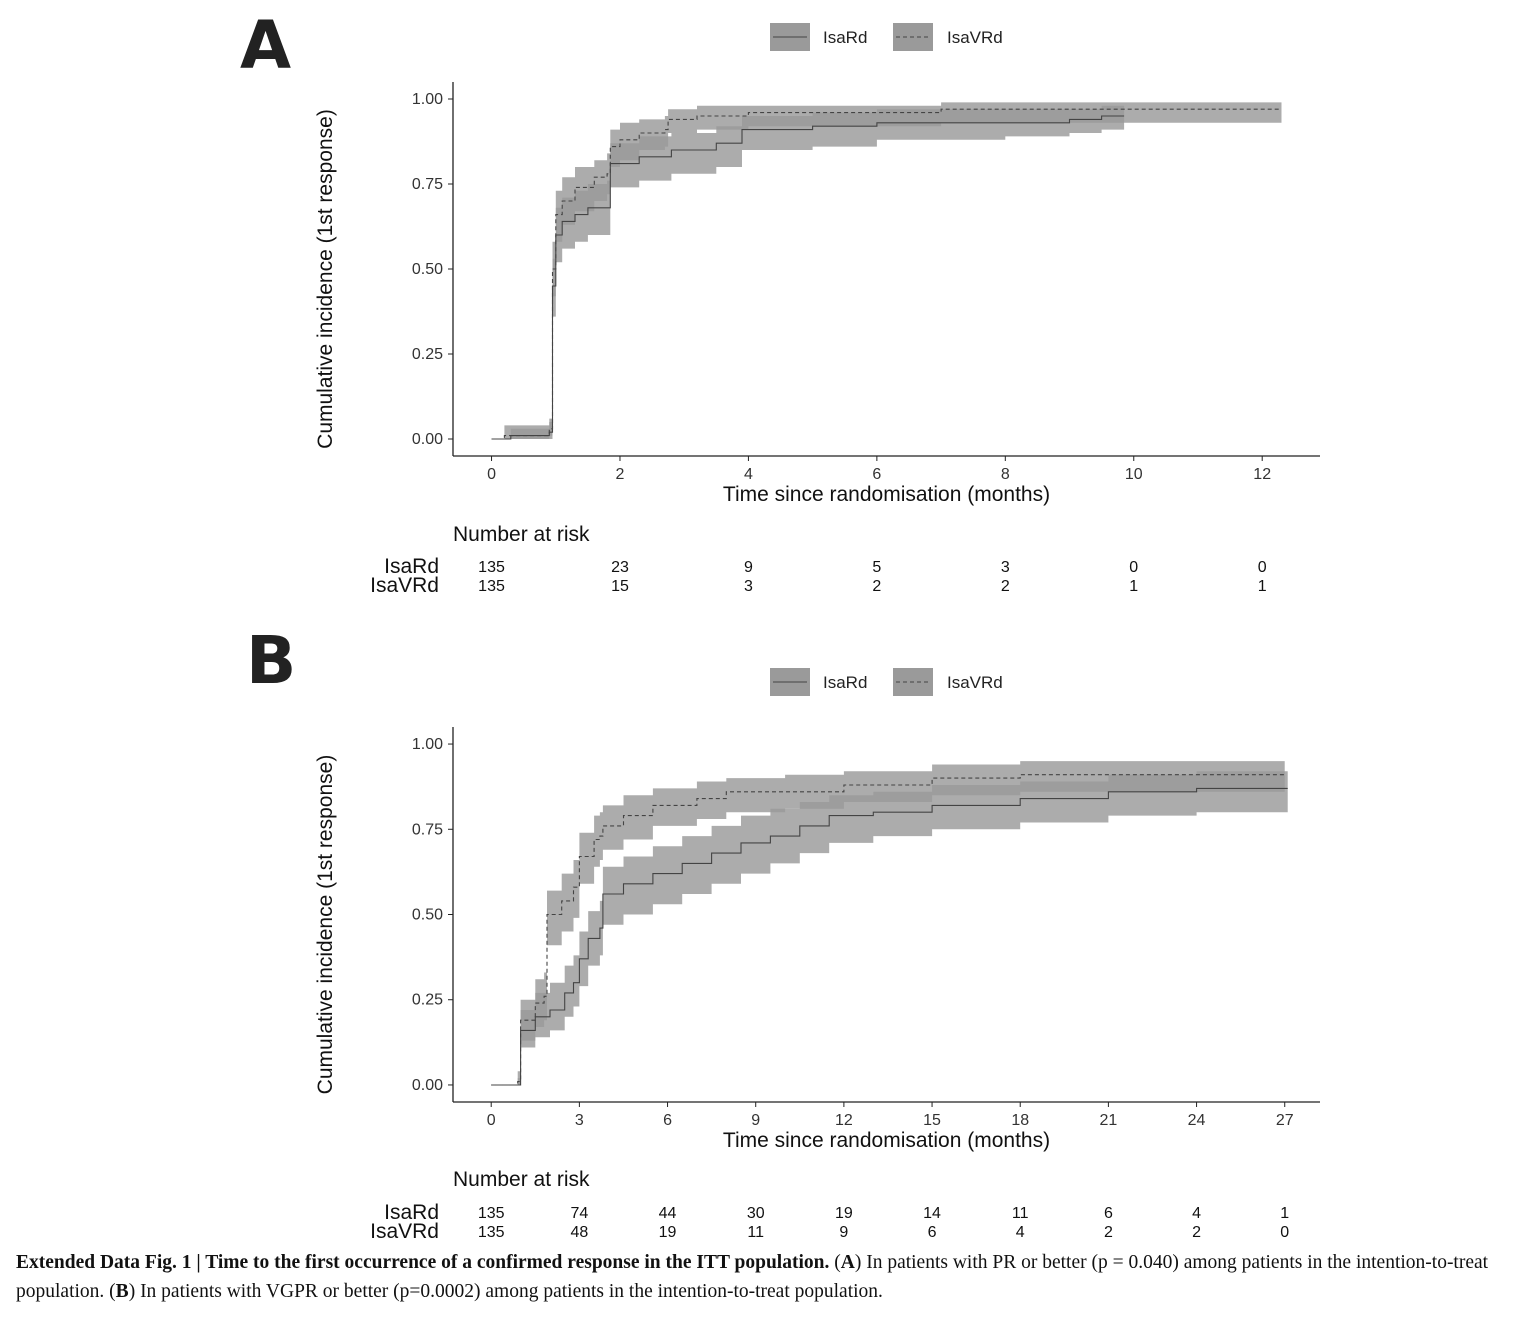  I want to click on plot-area-a, so click(886, 271).